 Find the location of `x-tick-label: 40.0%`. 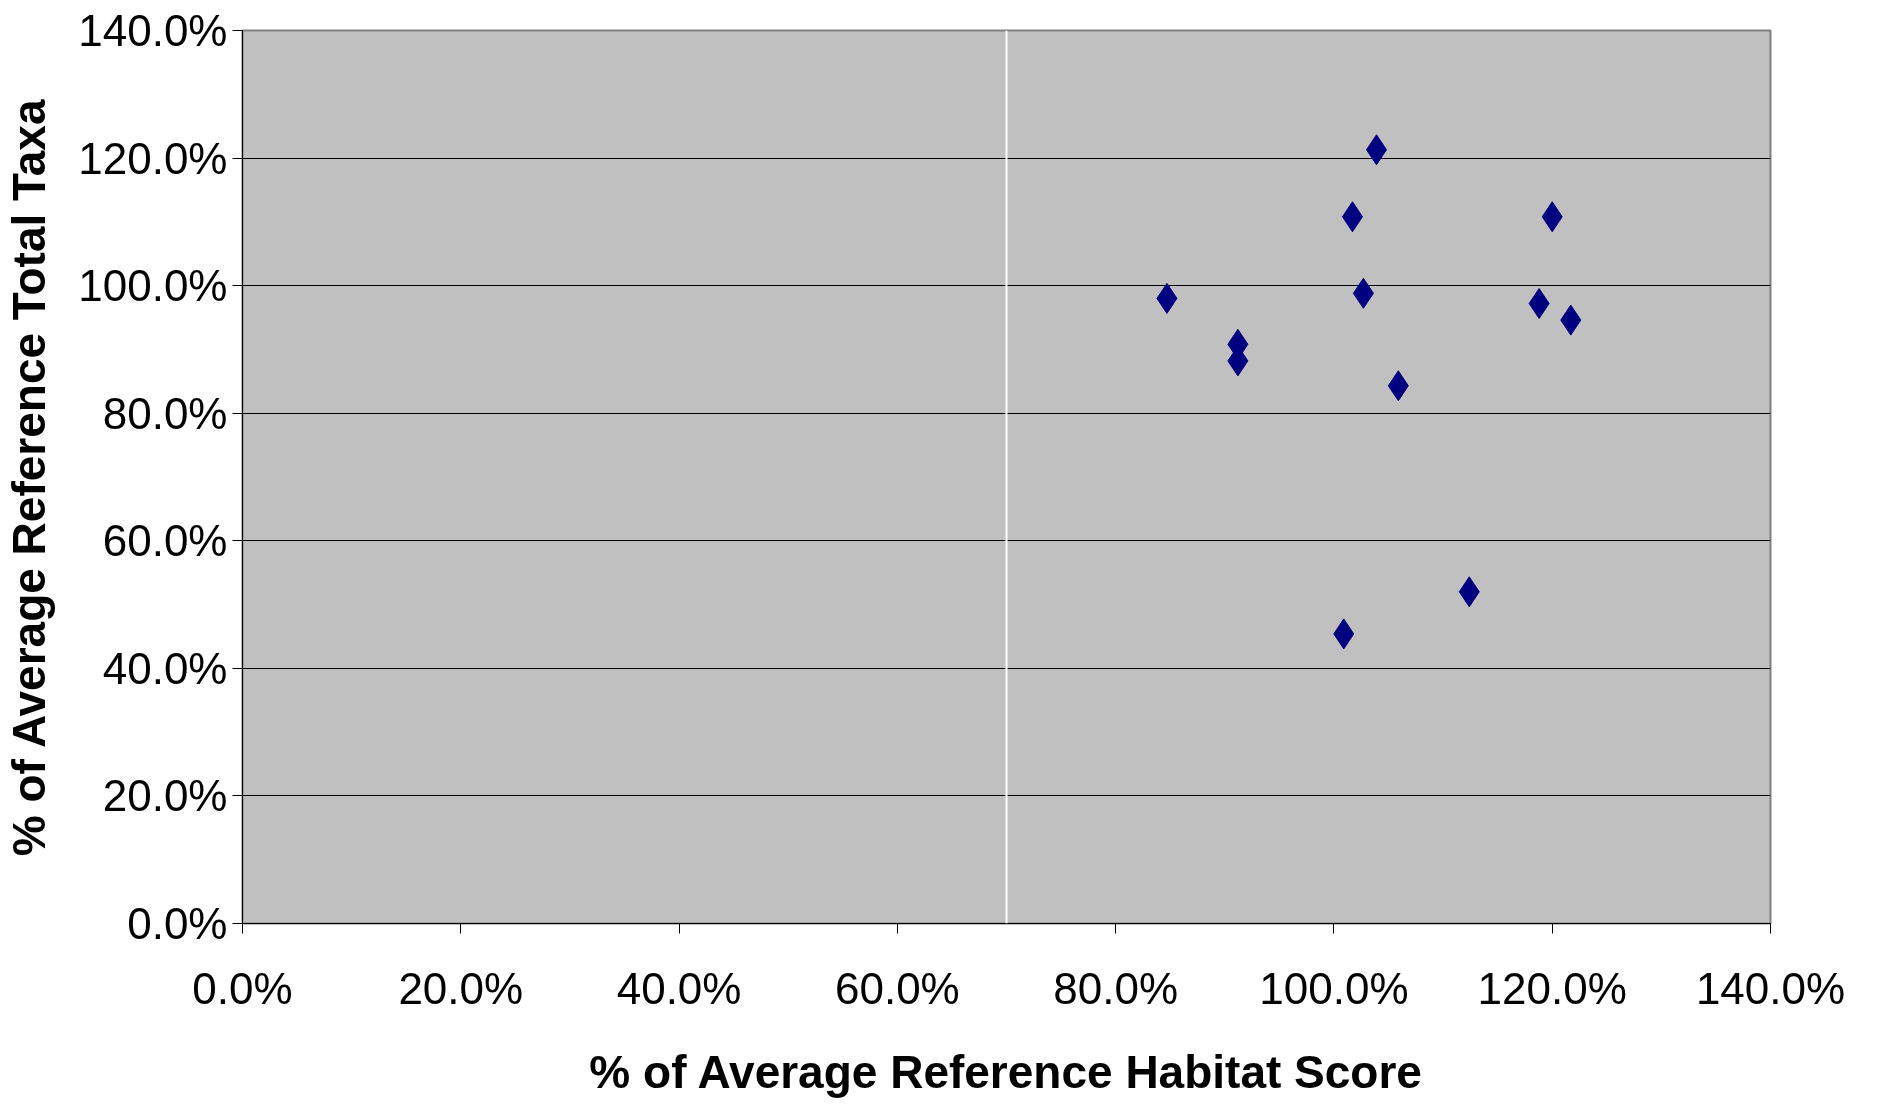

x-tick-label: 40.0% is located at coordinates (679, 988).